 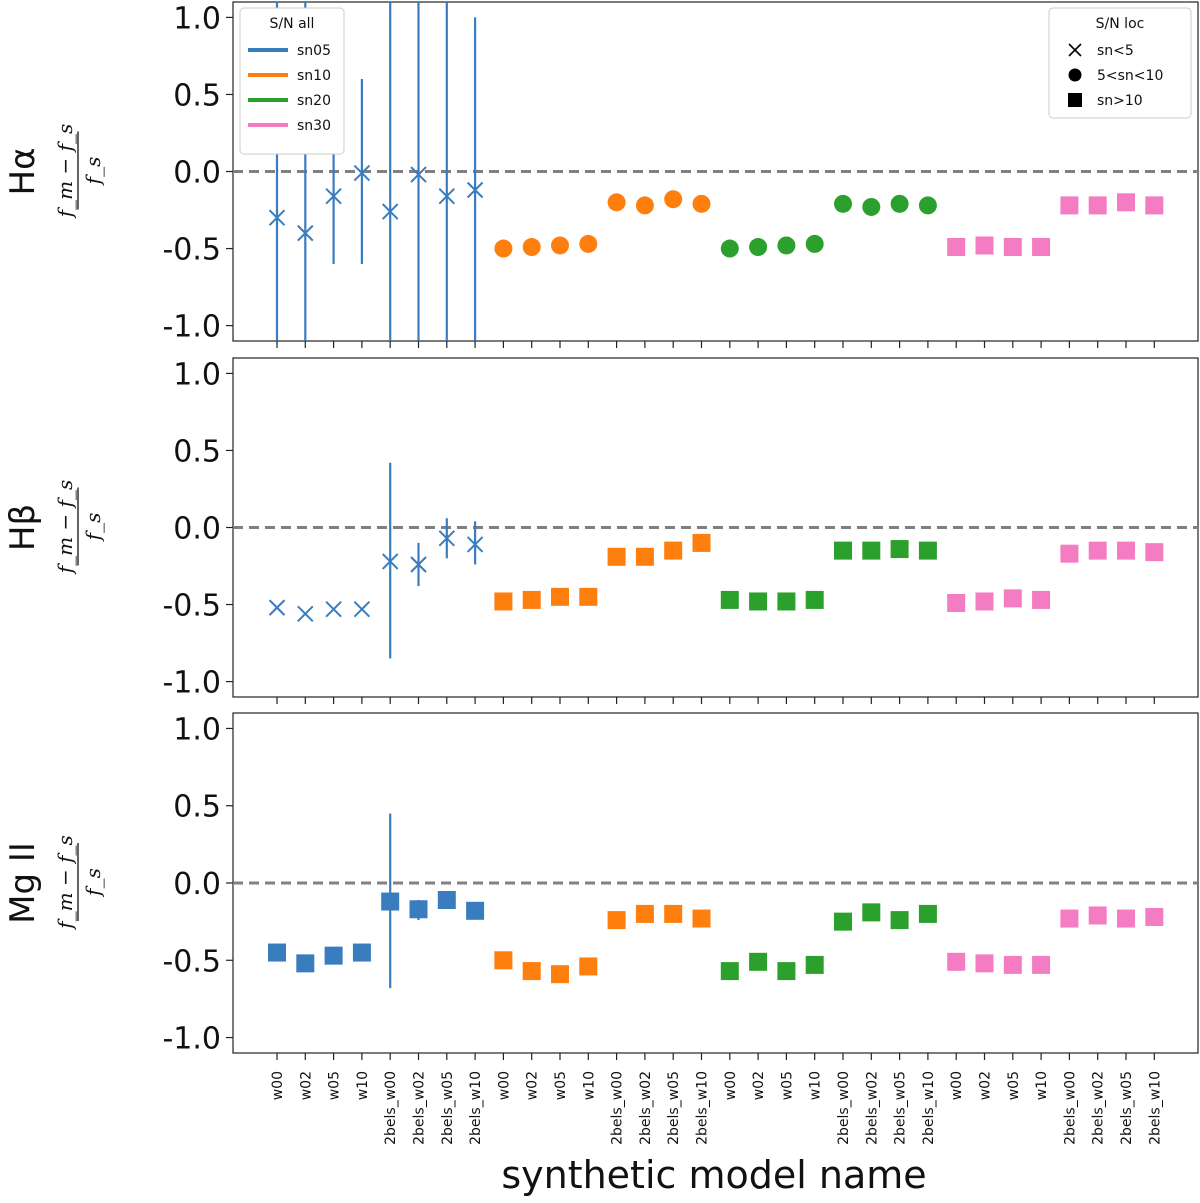 What do you see at coordinates (23, 172) in the screenshot?
I see `panel-ylabel-name: Hα` at bounding box center [23, 172].